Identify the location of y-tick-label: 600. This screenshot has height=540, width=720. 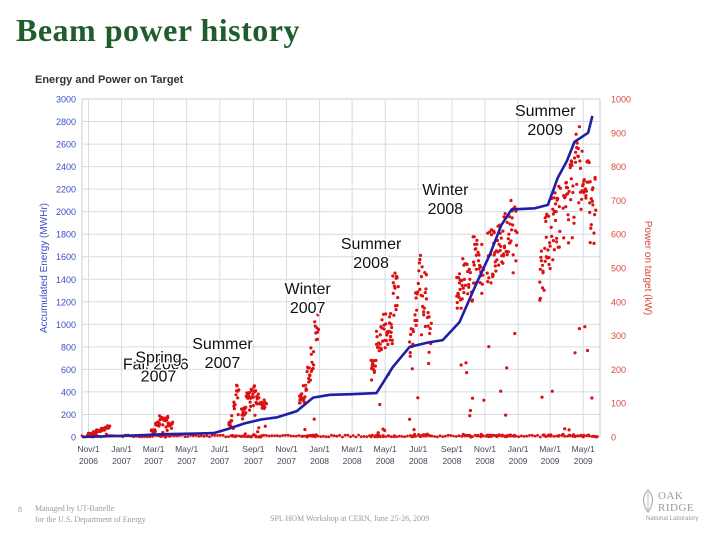
(68, 370).